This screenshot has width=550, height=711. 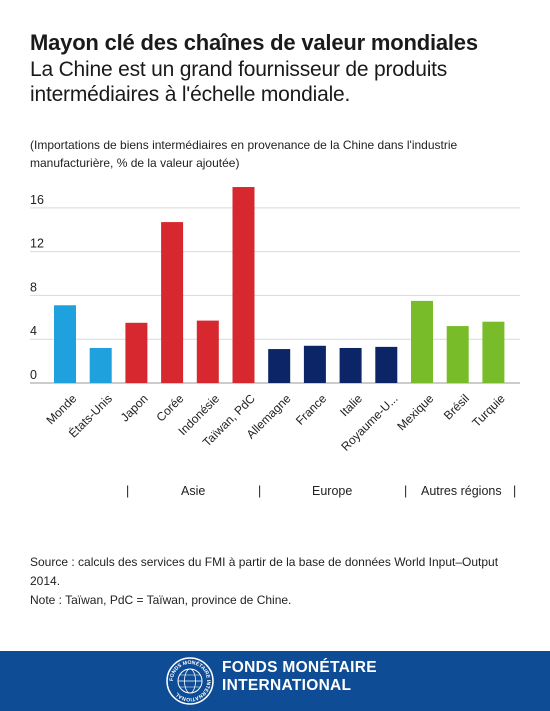 I want to click on y-tick-label: 16, so click(x=37, y=200).